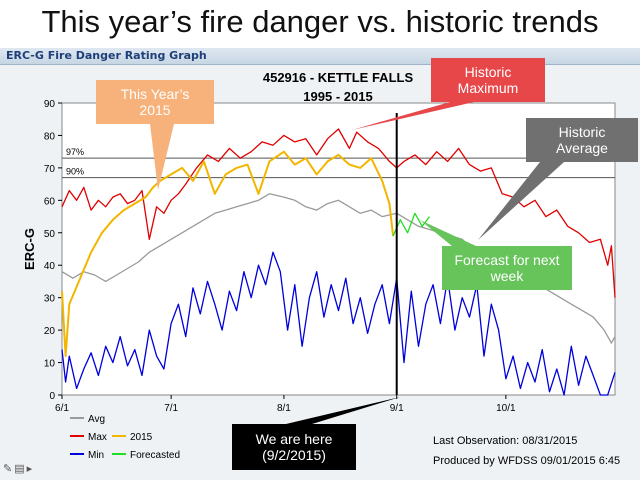  I want to click on x-tick-label: 8/1, so click(284, 408).